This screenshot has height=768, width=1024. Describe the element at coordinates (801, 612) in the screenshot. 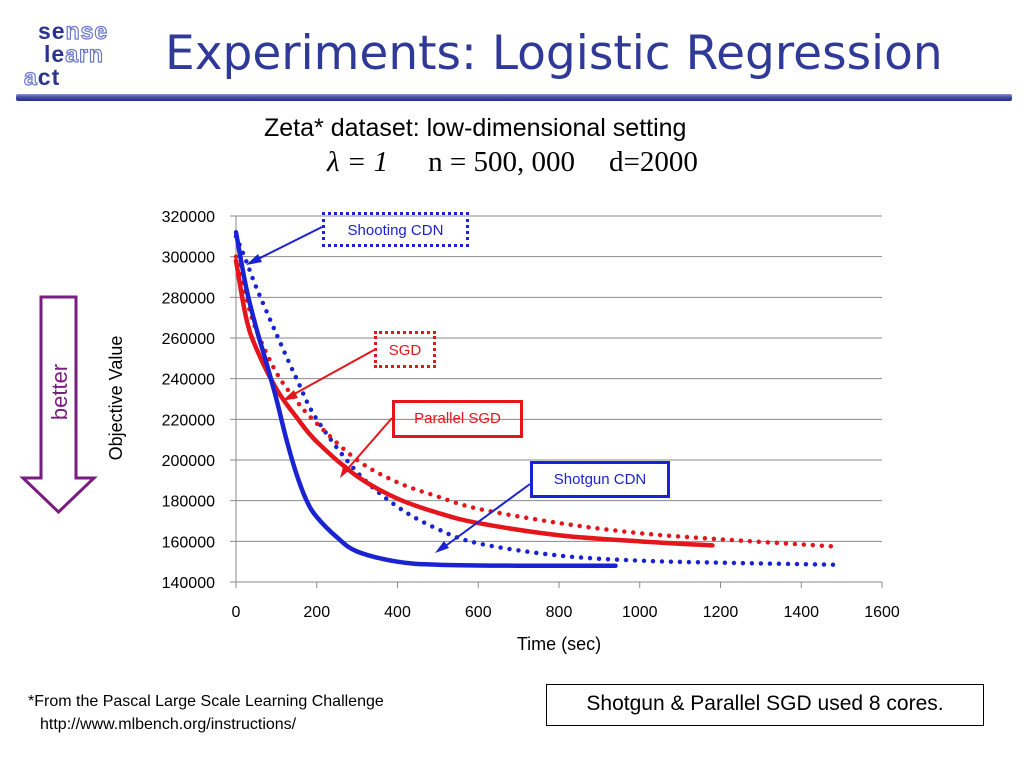

I see `x-tick-label: 1400` at that location.